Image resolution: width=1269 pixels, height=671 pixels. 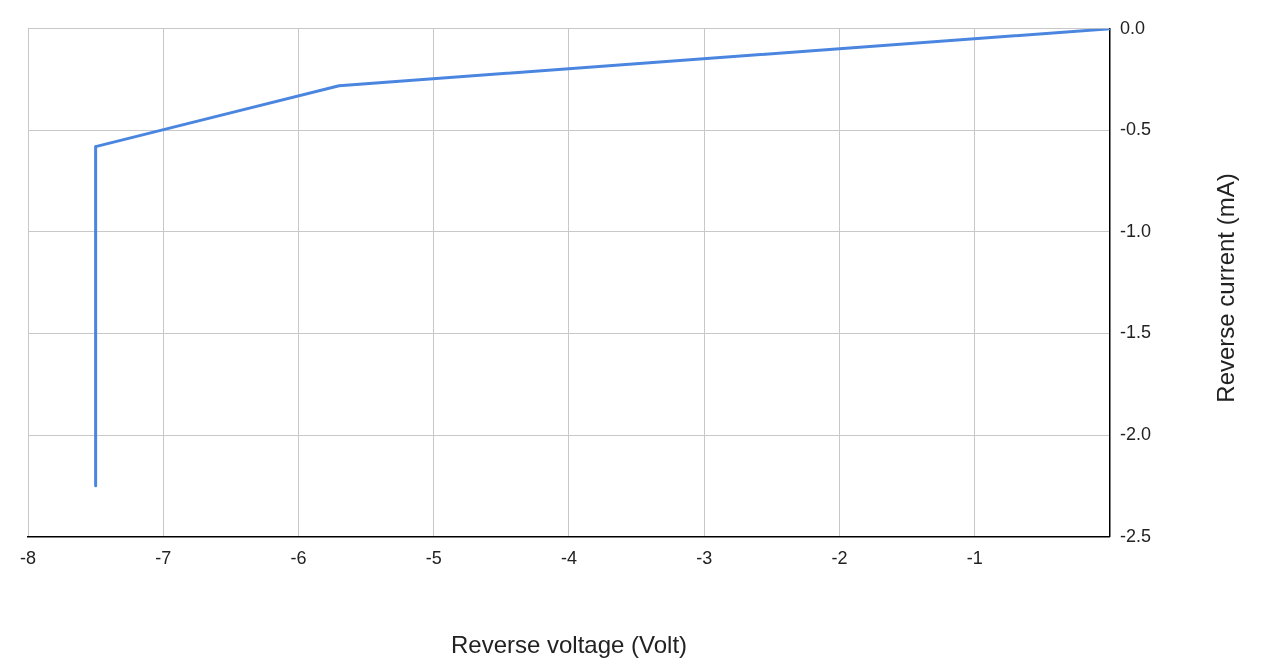 I want to click on y-axis-title: Reverse current (mA), so click(x=1226, y=288).